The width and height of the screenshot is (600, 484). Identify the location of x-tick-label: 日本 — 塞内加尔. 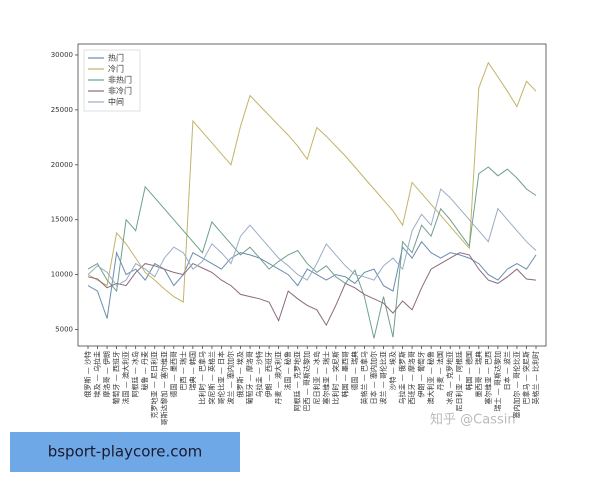
(373, 377).